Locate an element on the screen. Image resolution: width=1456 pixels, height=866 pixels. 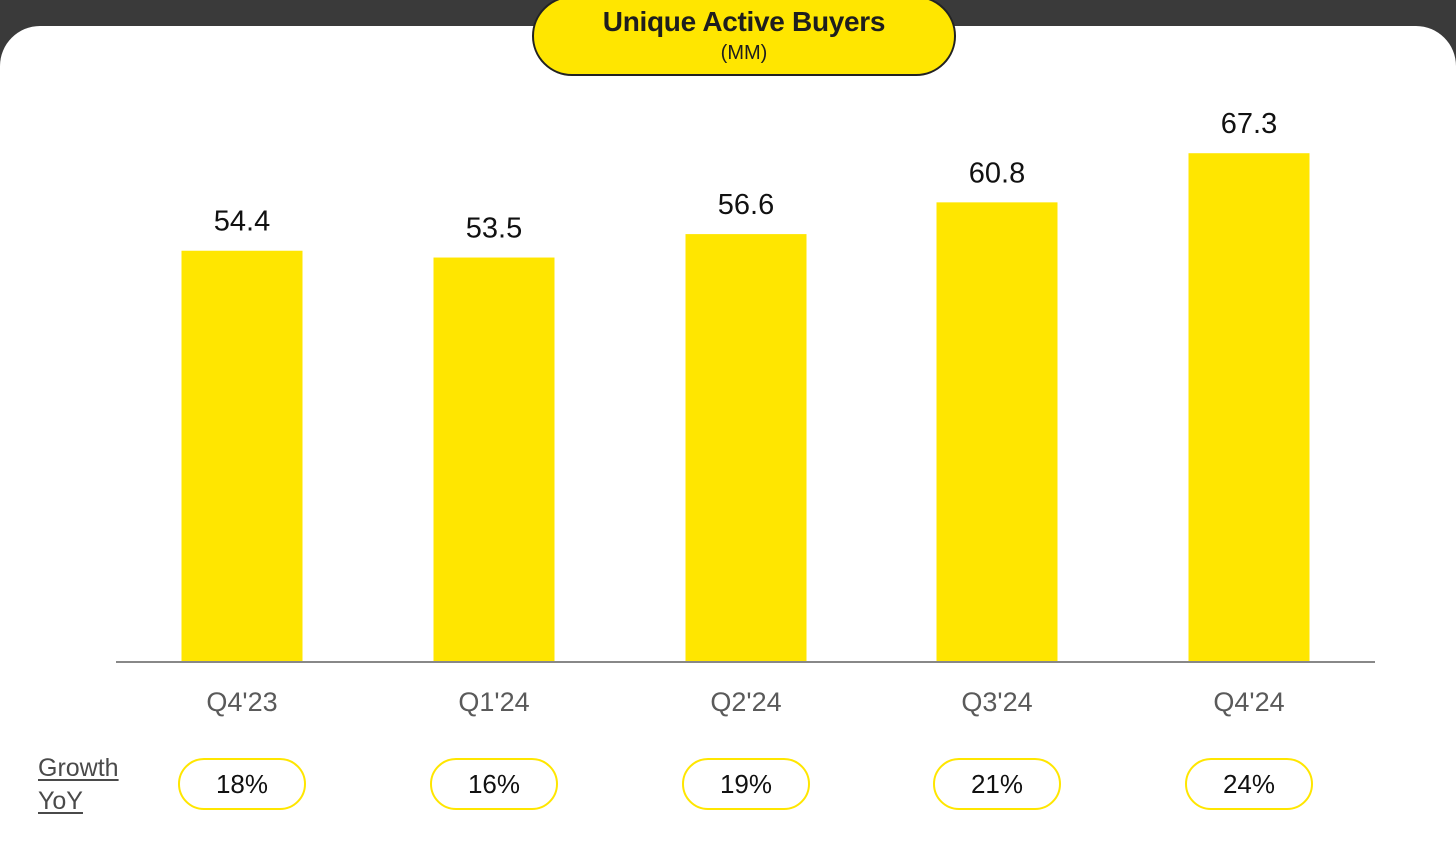
chart-subtitle: (MM) is located at coordinates (744, 53).